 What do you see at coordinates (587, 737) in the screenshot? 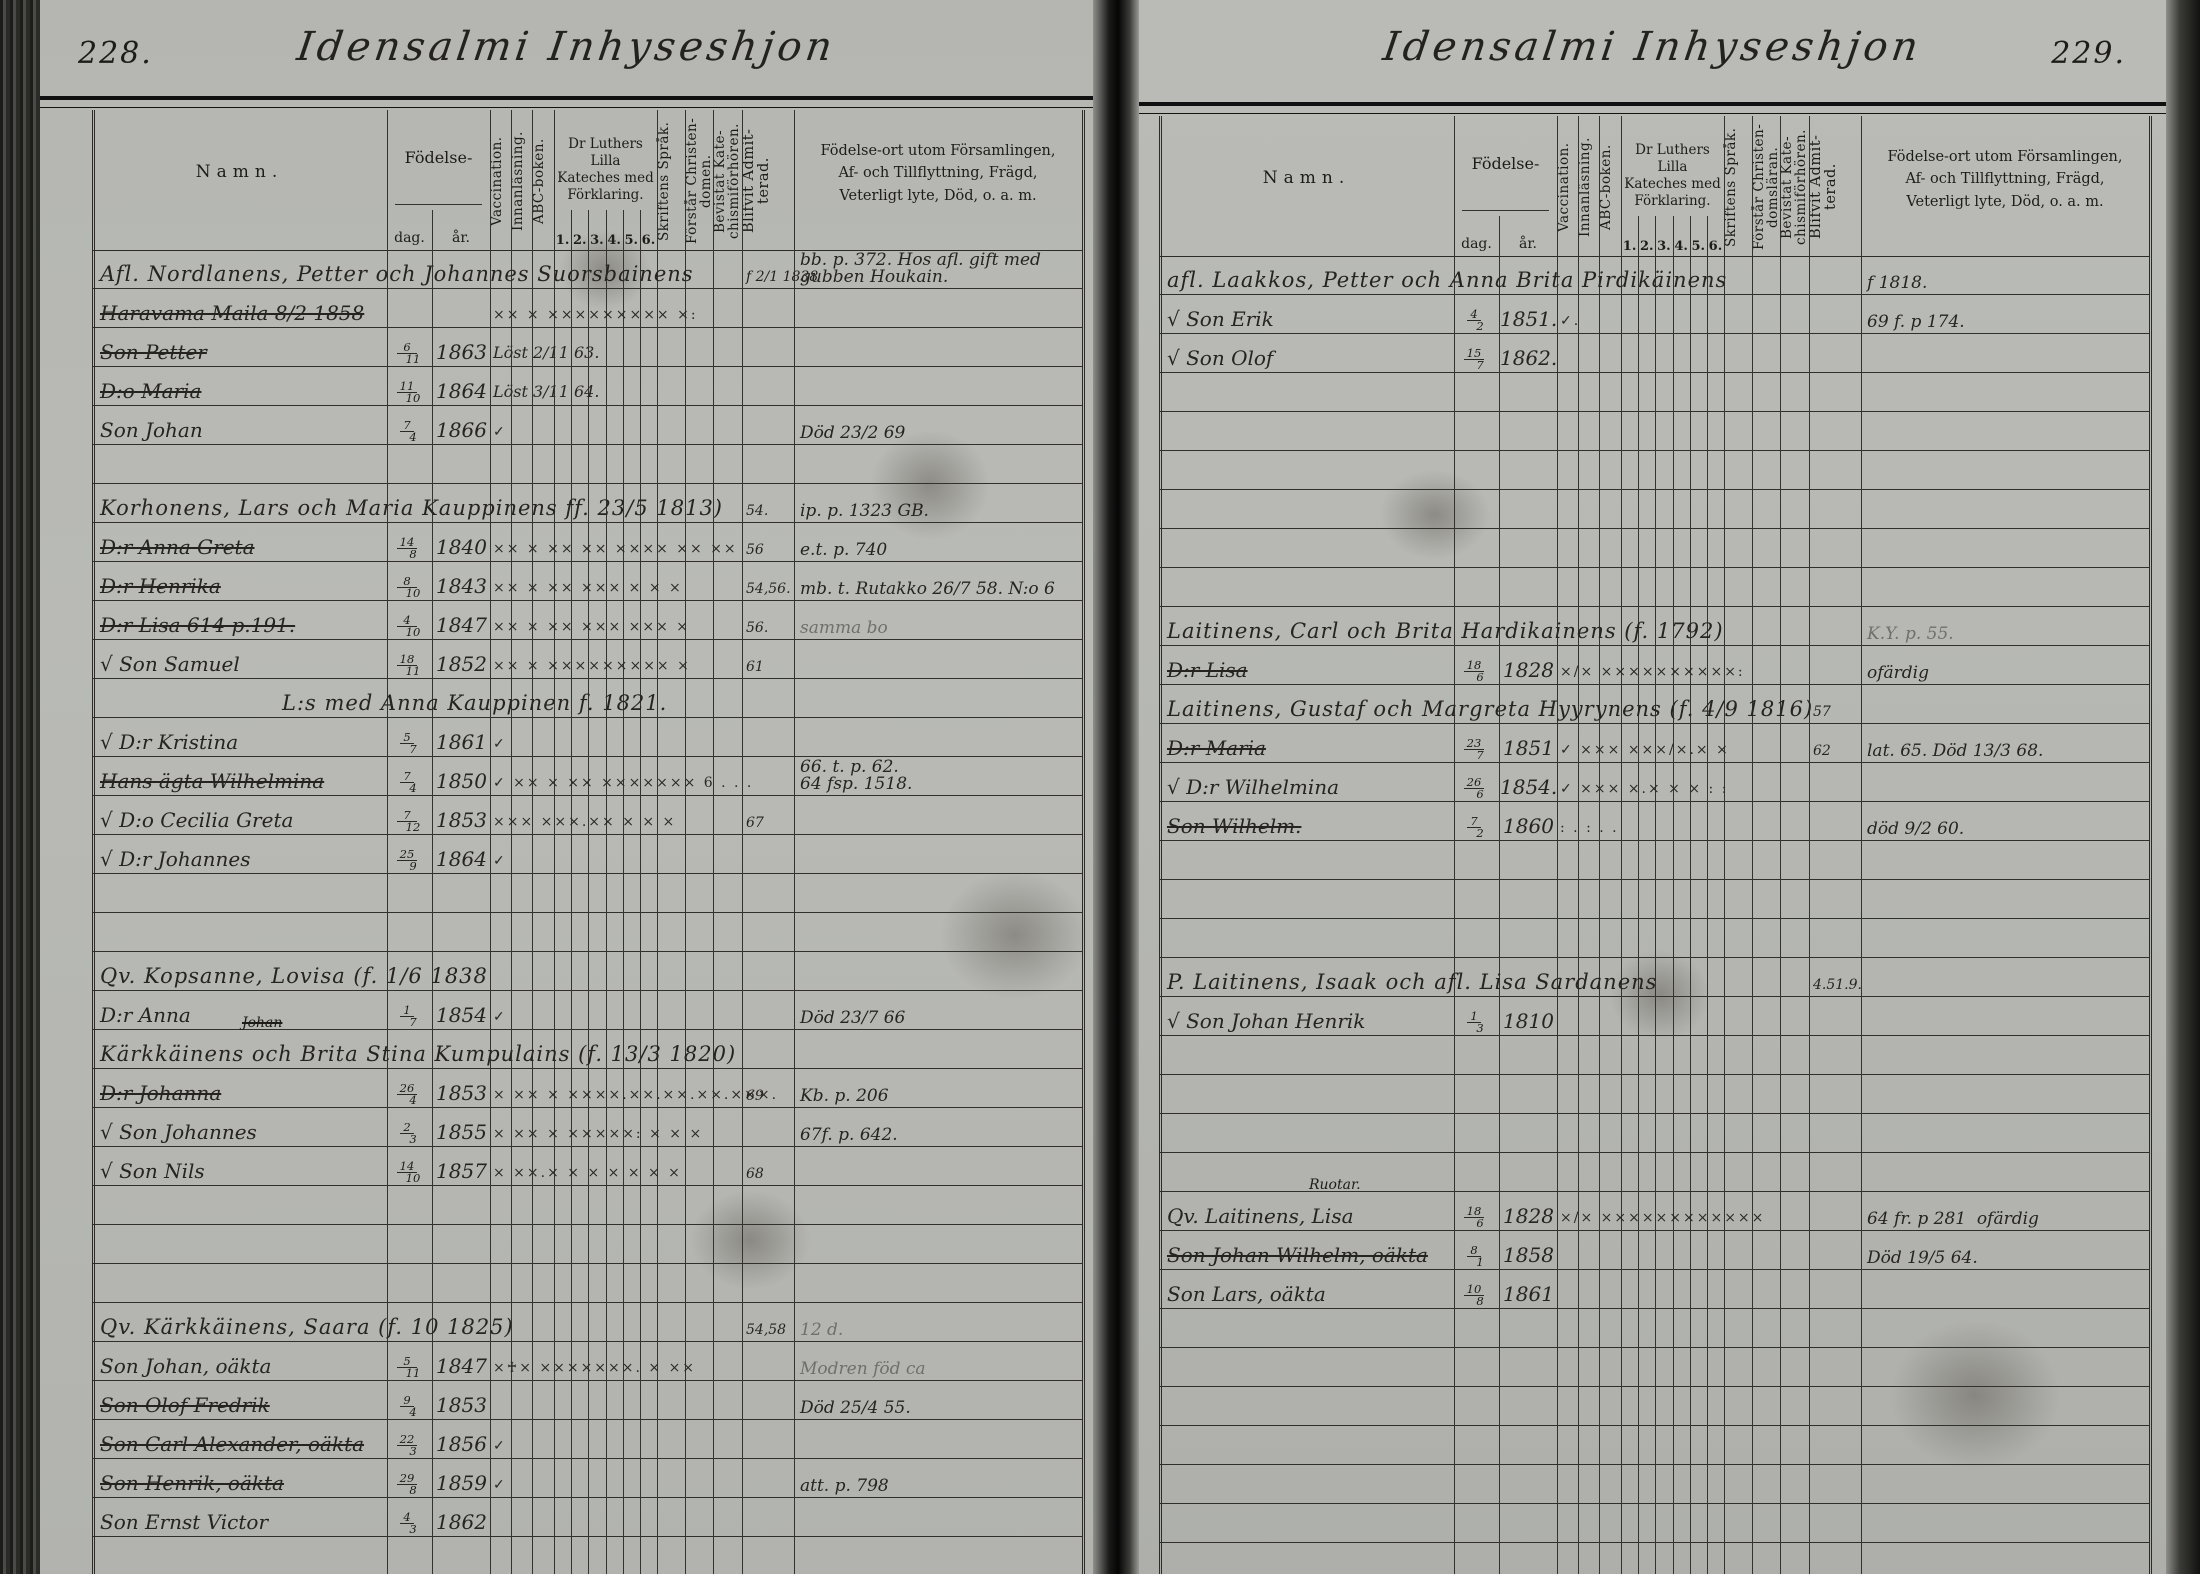
I see `table-row: √ D:r Kristina 5 7 1861 ✓` at bounding box center [587, 737].